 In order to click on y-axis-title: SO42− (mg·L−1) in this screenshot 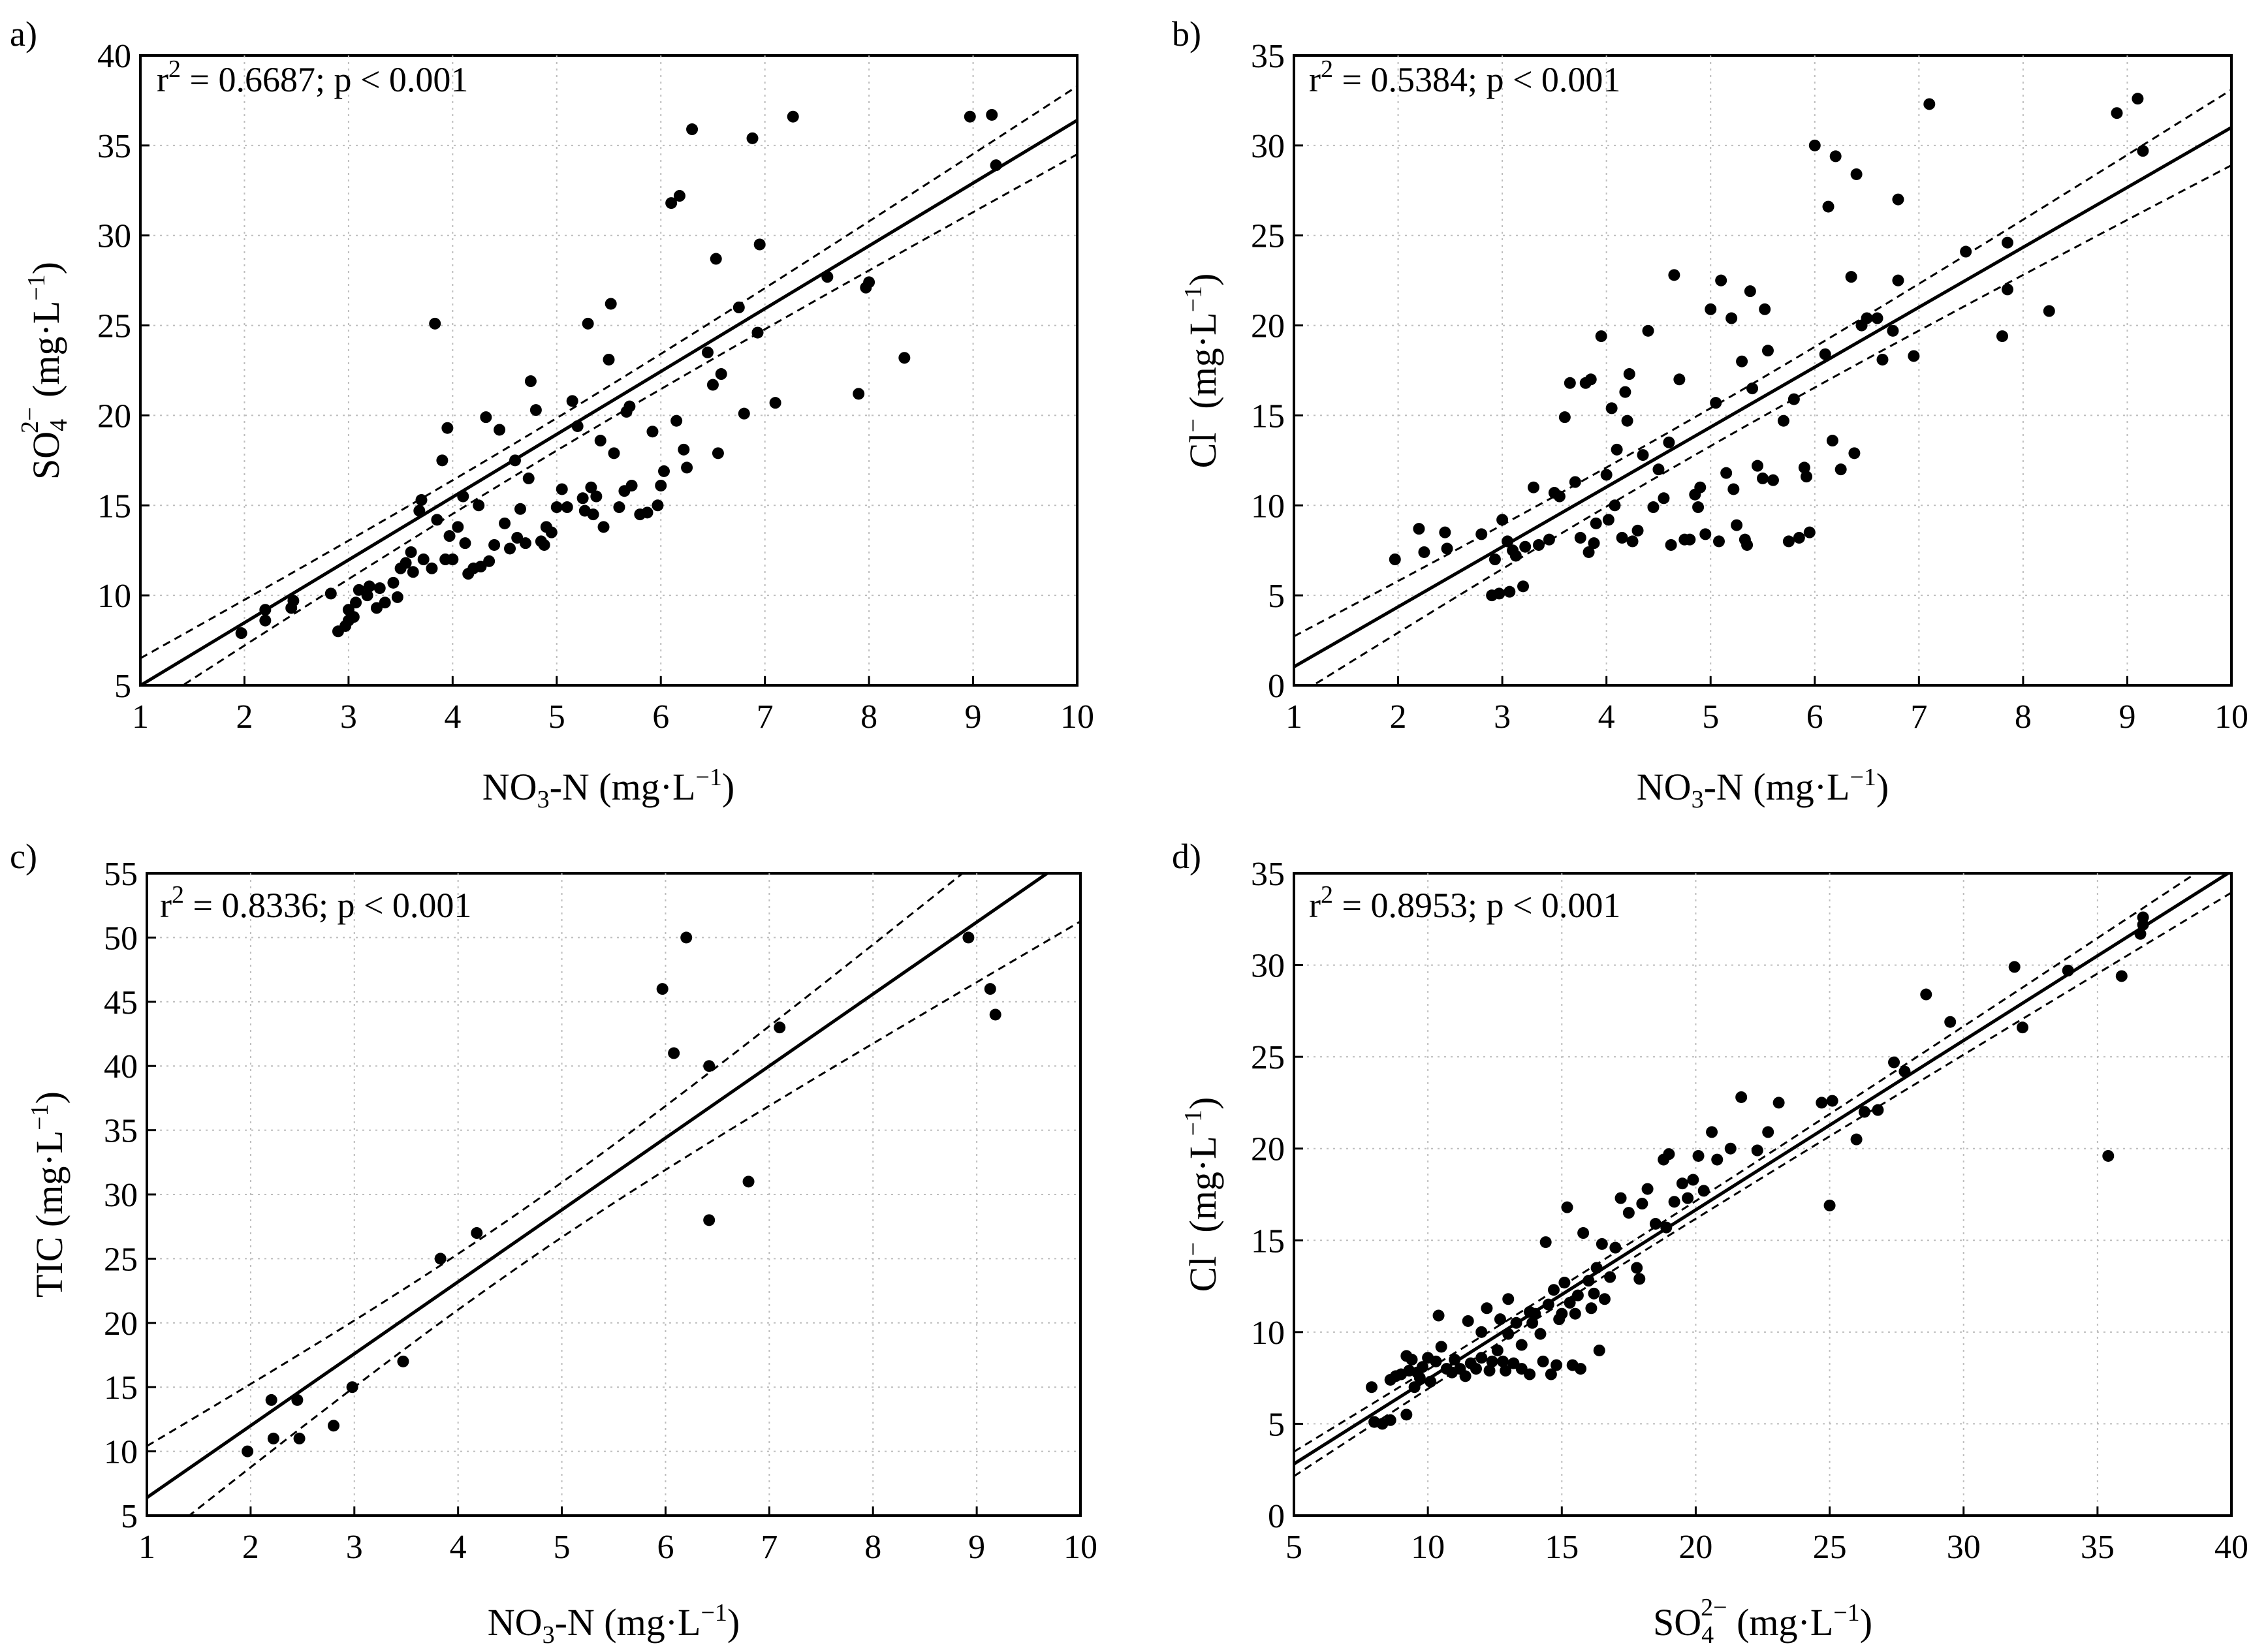, I will do `click(44, 371)`.